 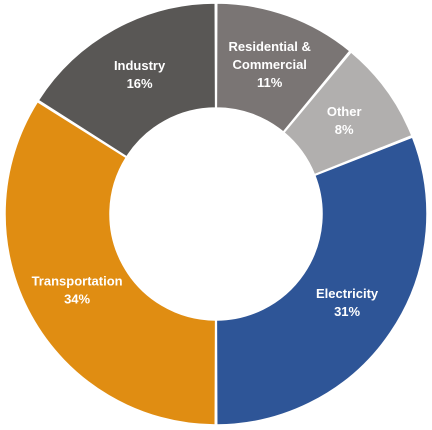 What do you see at coordinates (270, 64) in the screenshot?
I see `slice-label-0: Residential & Commercial 11%` at bounding box center [270, 64].